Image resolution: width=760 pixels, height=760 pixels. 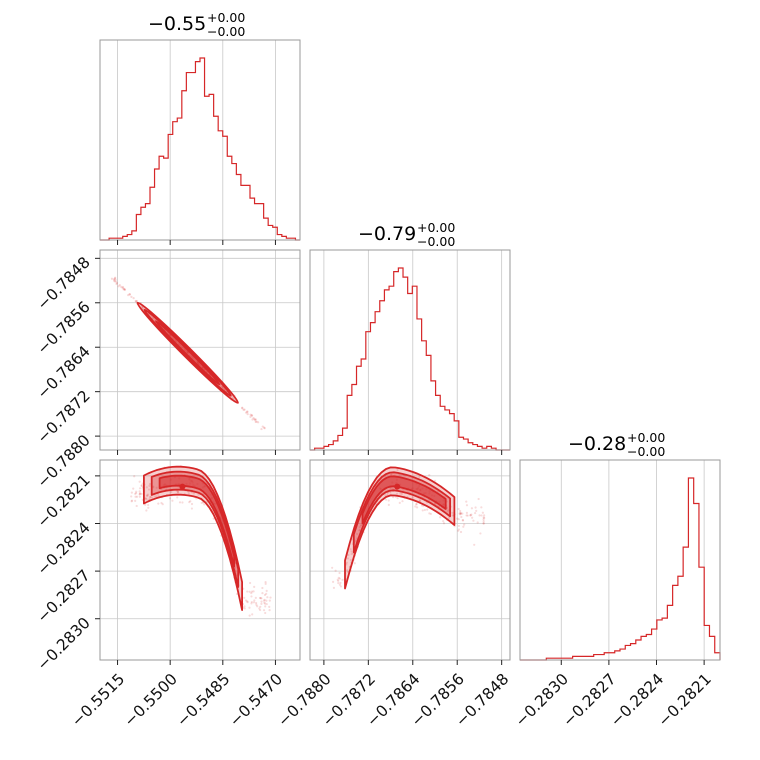 I want to click on title-param-1-sub: −0.00, so click(x=436, y=241).